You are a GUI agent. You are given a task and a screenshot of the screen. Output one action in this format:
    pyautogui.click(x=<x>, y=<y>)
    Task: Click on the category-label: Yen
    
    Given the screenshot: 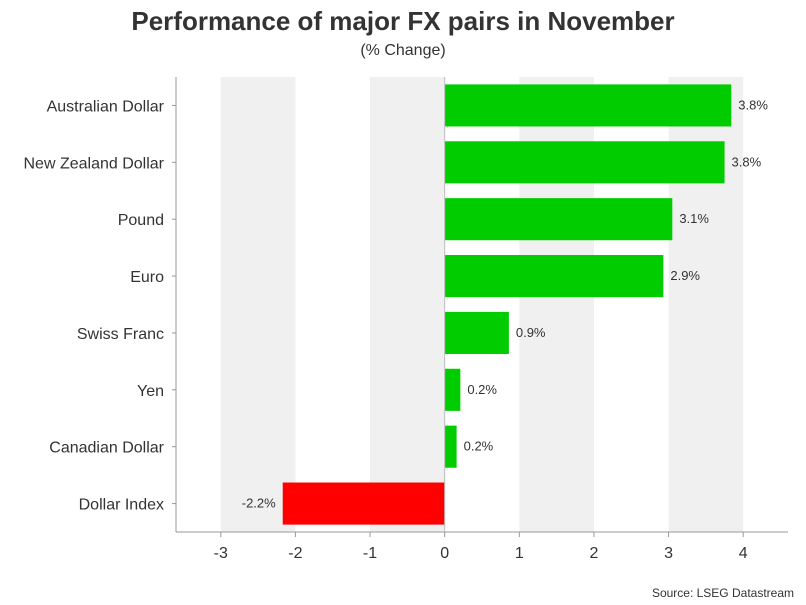 What is the action you would take?
    pyautogui.click(x=150, y=391)
    